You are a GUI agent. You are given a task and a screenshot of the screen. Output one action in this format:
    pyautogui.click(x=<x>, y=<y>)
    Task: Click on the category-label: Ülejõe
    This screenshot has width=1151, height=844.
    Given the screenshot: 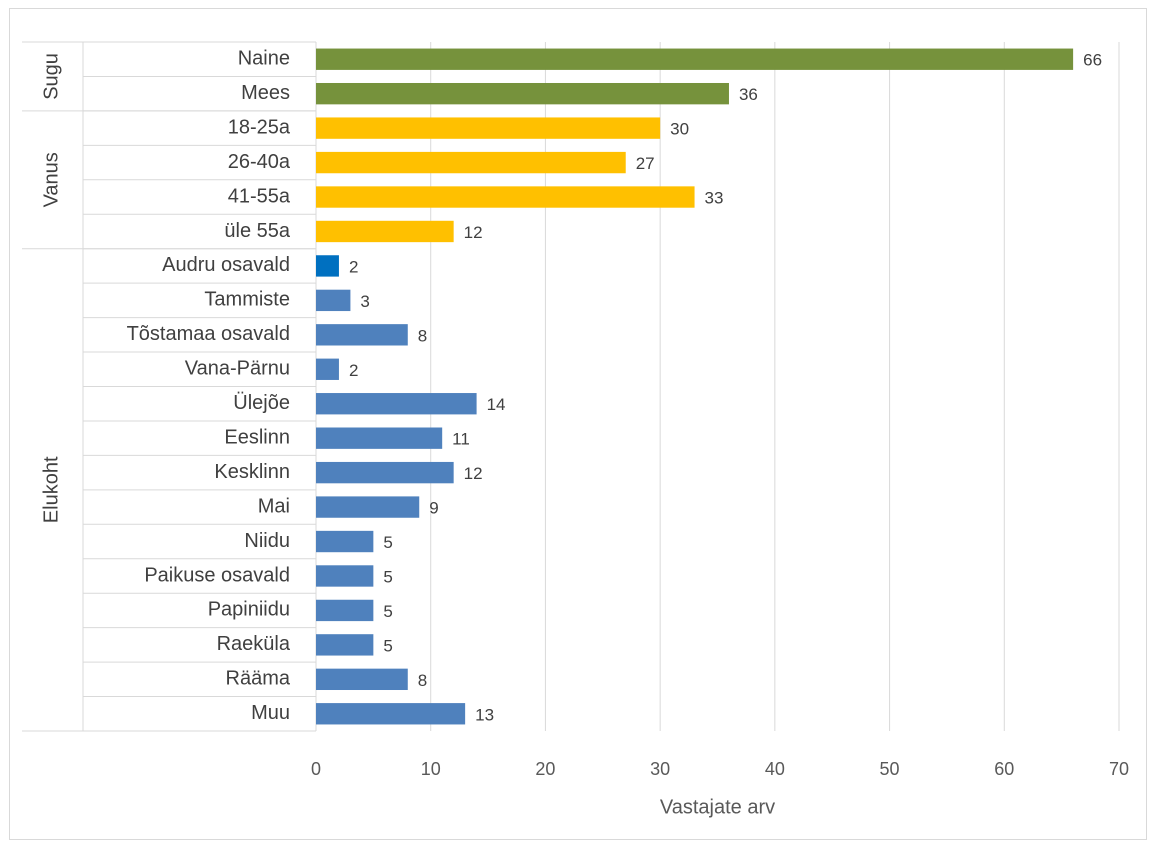 What is the action you would take?
    pyautogui.click(x=261, y=403)
    